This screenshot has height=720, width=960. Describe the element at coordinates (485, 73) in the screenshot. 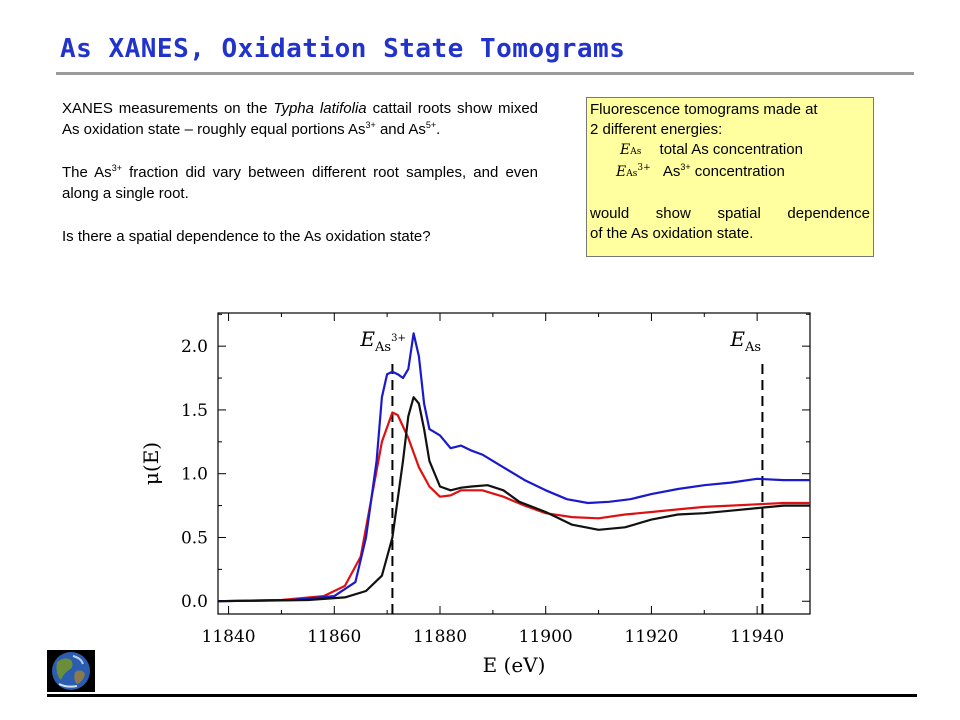

I see `title-divider` at that location.